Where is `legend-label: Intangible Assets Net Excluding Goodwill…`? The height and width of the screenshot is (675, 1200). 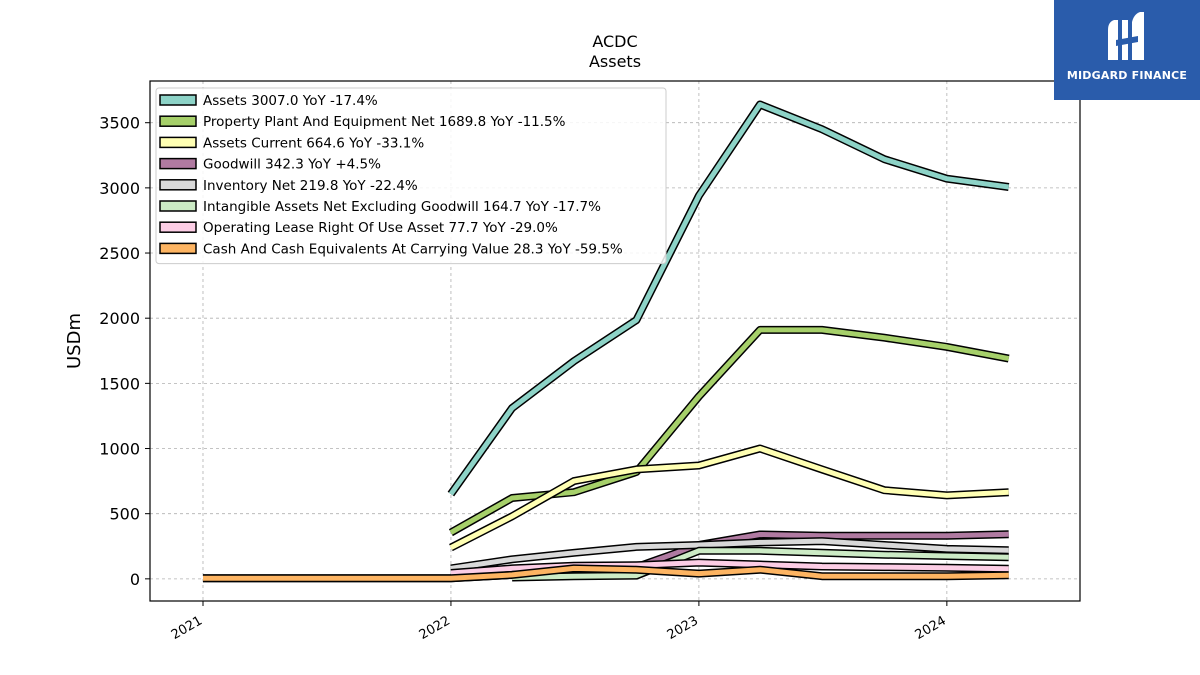 legend-label: Intangible Assets Net Excluding Goodwill… is located at coordinates (402, 207).